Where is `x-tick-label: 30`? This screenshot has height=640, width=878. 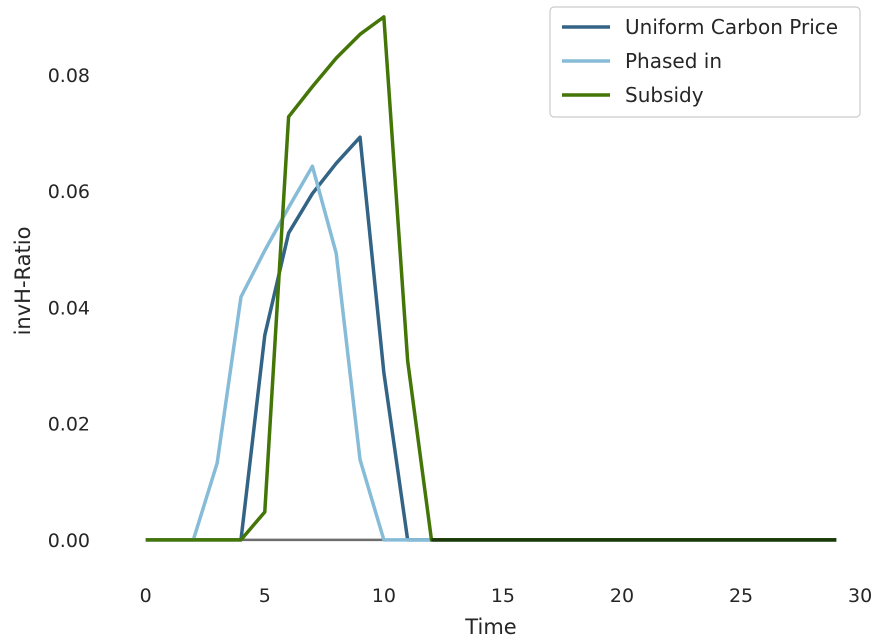 x-tick-label: 30 is located at coordinates (860, 596).